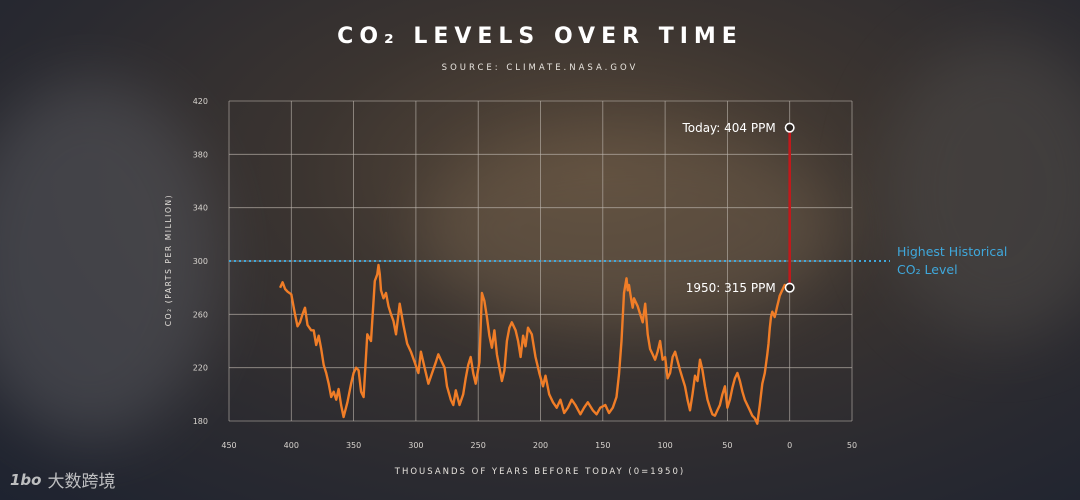  Describe the element at coordinates (353, 445) in the screenshot. I see `x-tick-label: 350` at that location.